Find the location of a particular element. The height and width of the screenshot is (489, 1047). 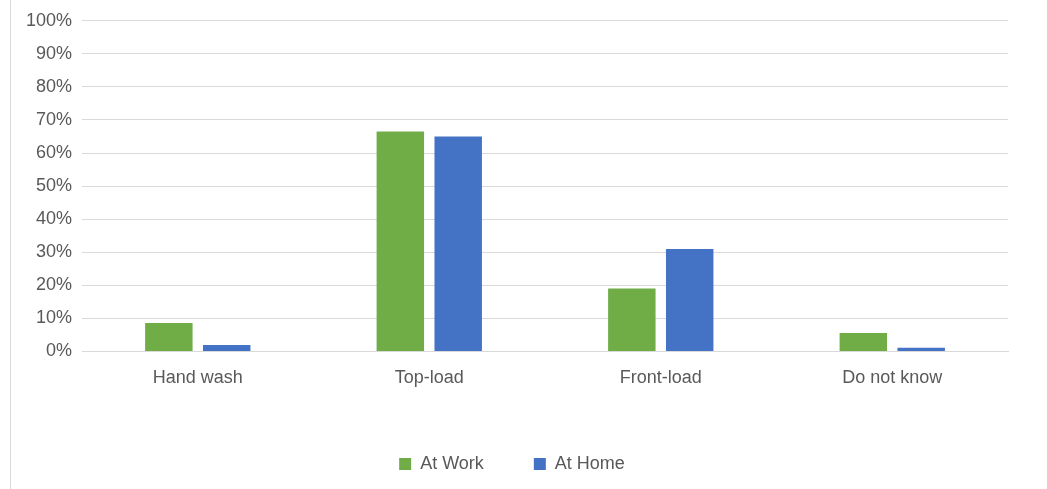

x-tick-label: Front-load is located at coordinates (660, 377).